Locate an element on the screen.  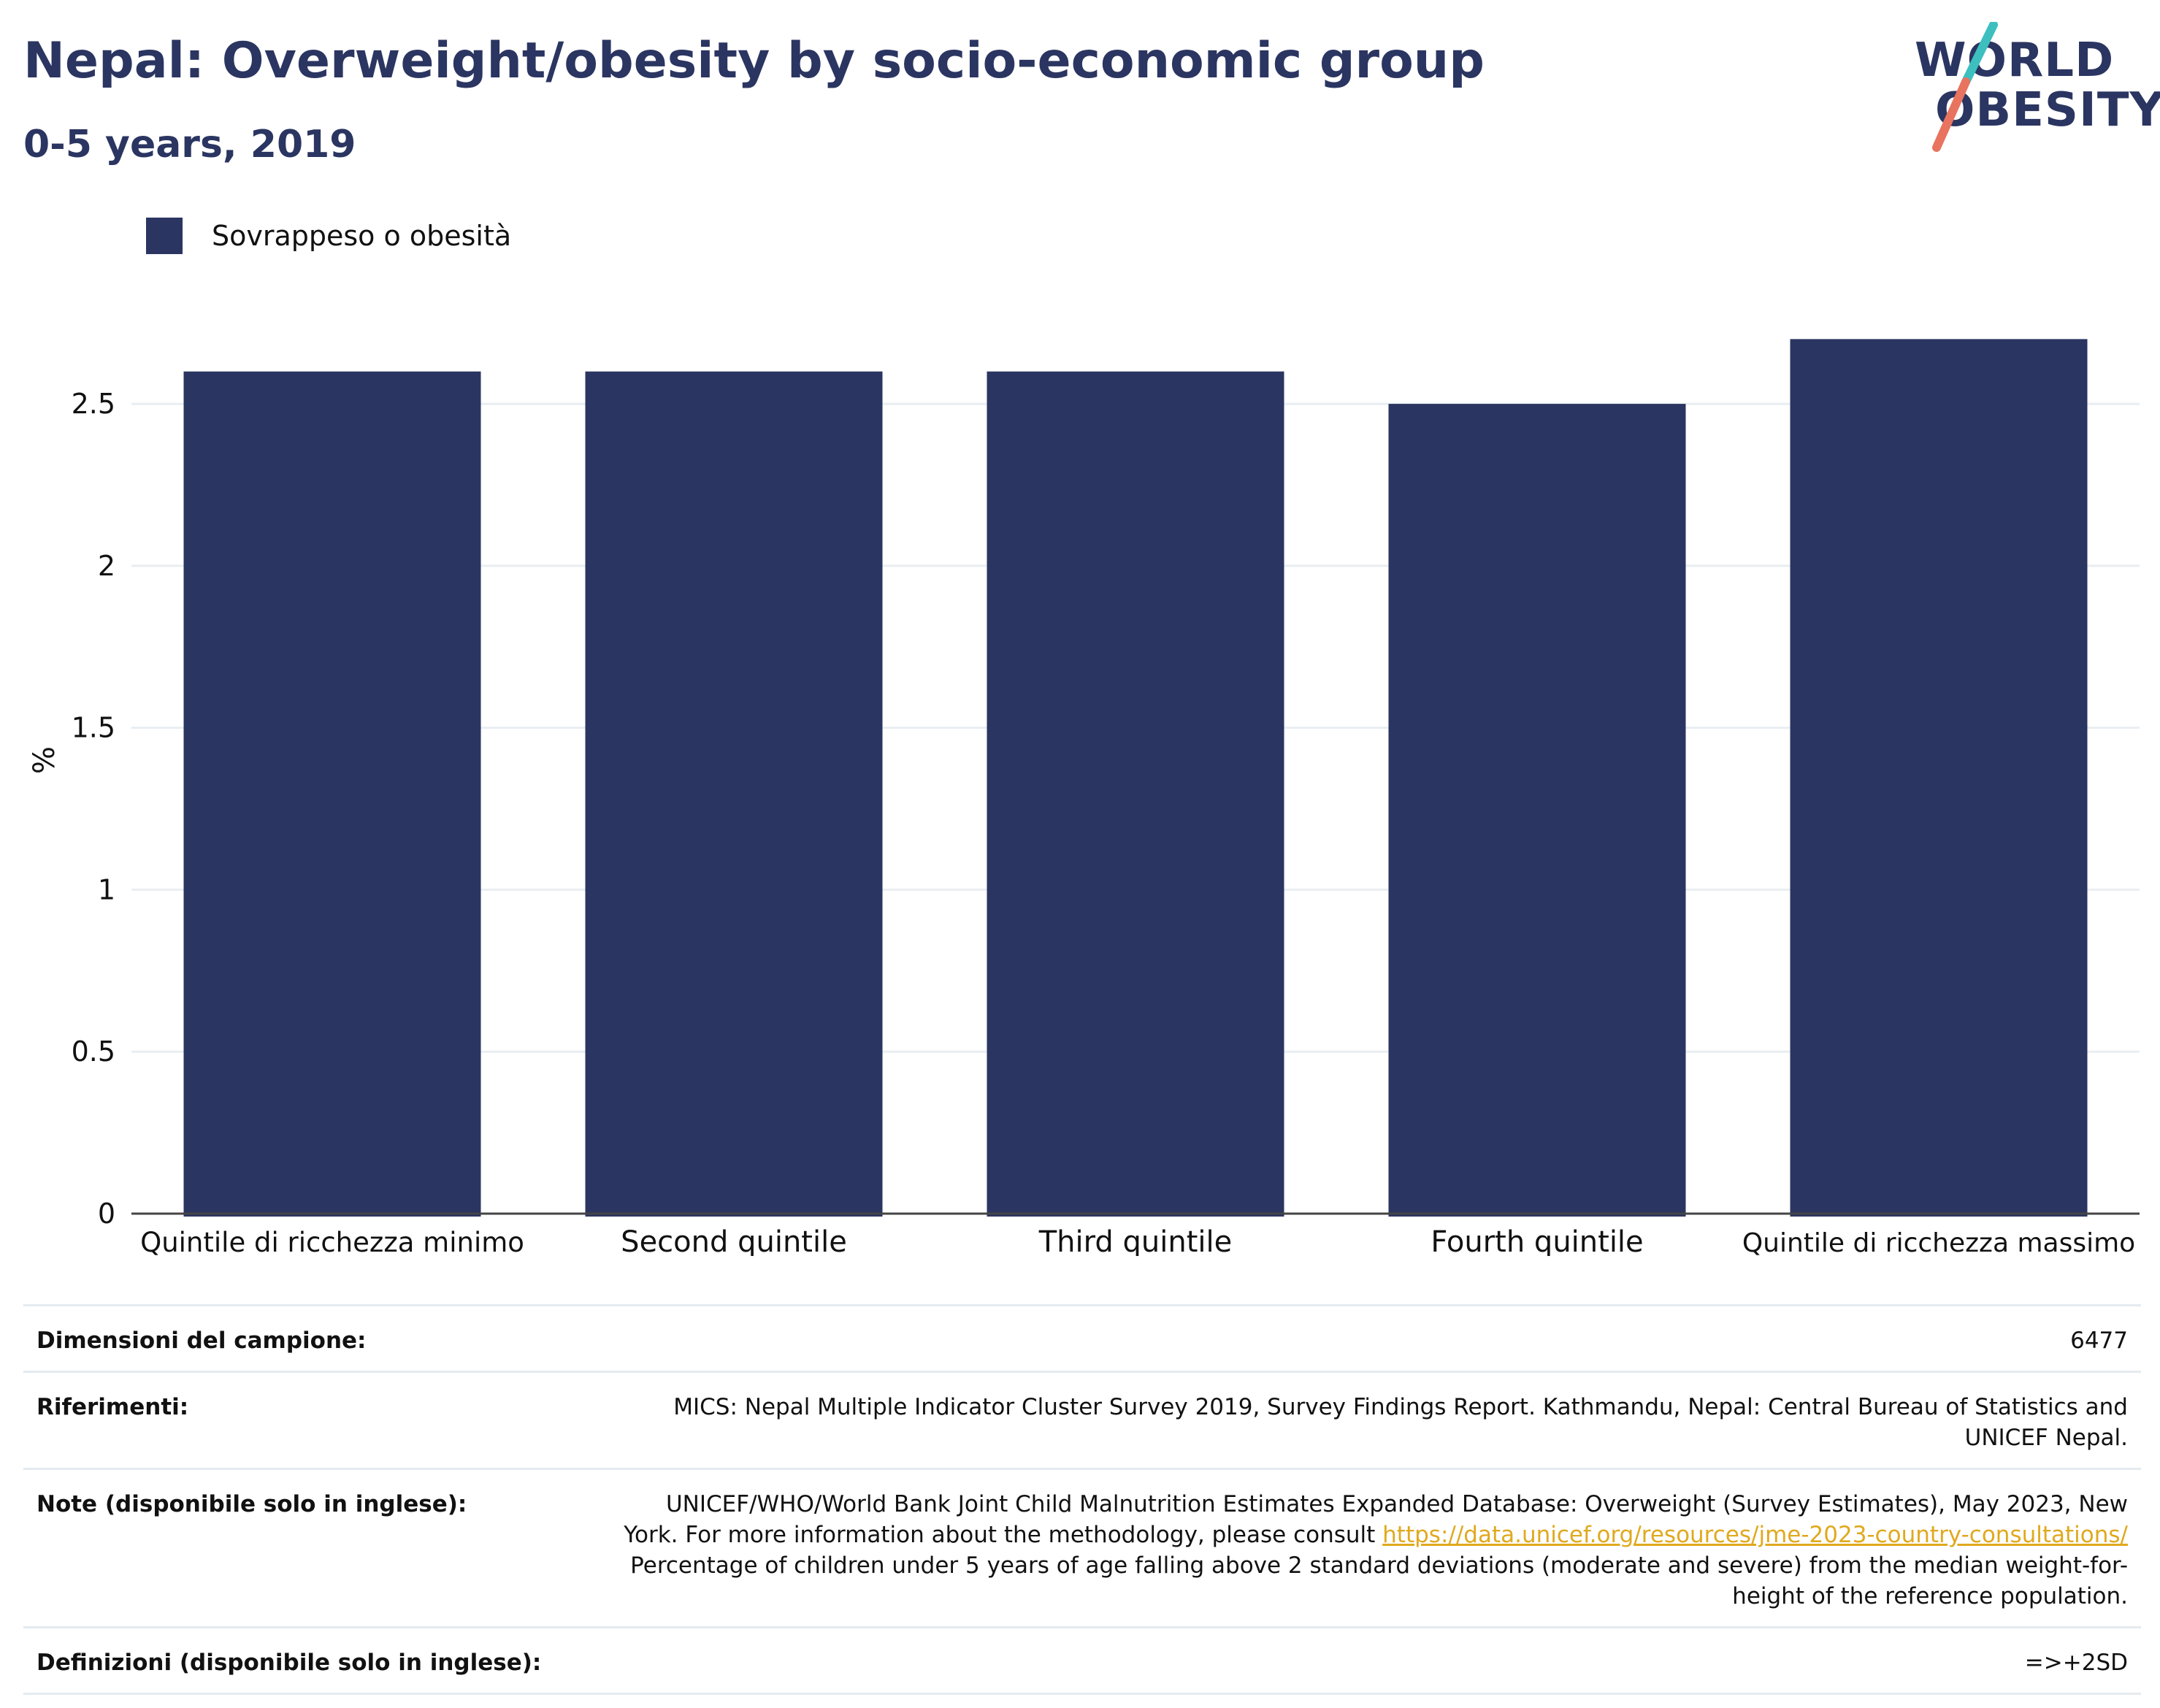
chart-subtitle: 0-5 years, 2019 is located at coordinates (190, 144).